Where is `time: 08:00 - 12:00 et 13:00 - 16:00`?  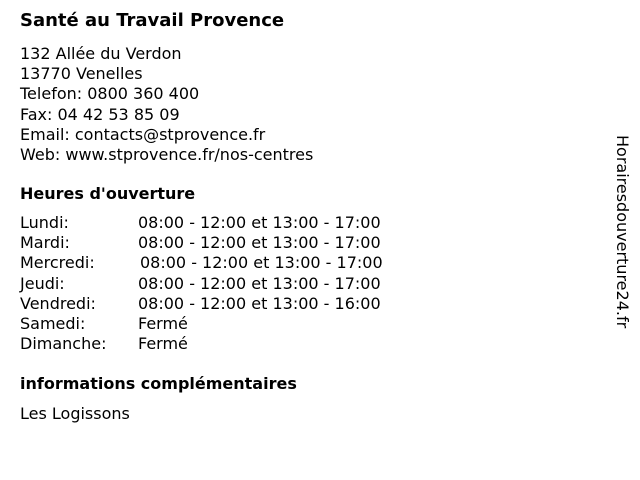 time: 08:00 - 12:00 et 13:00 - 16:00 is located at coordinates (259, 303).